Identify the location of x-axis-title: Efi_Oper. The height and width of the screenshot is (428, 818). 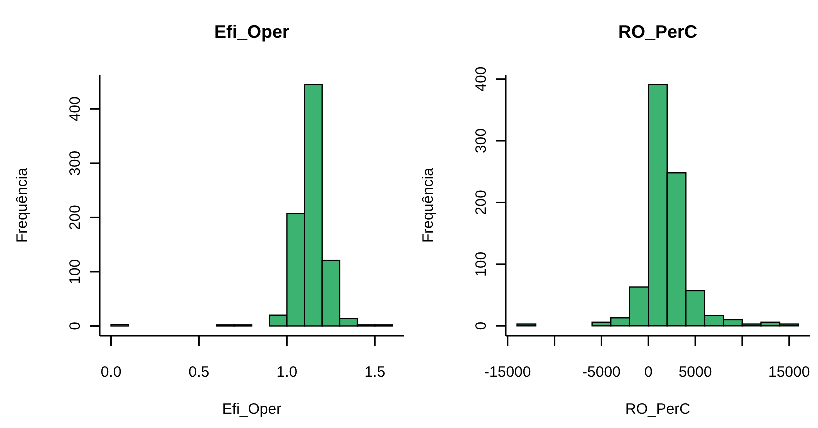
(252, 409).